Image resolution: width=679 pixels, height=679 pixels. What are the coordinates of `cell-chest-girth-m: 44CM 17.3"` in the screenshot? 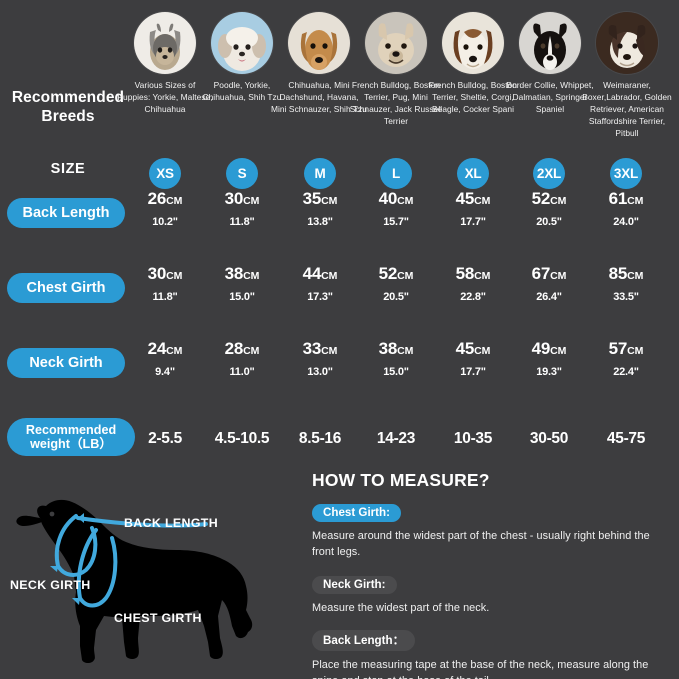 It's located at (320, 283).